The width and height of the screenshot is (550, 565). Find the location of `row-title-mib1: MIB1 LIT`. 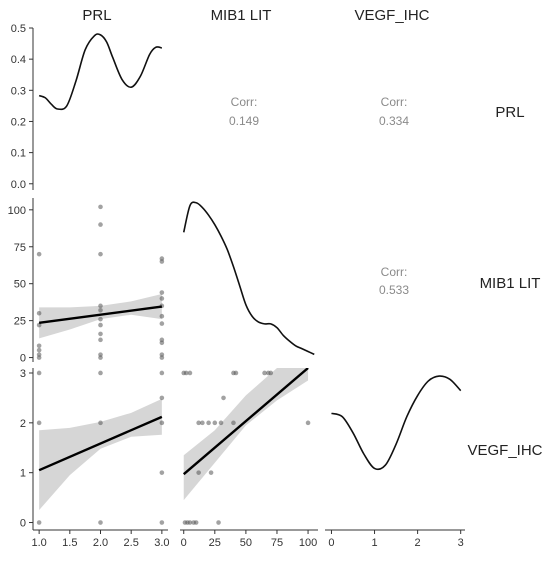

row-title-mib1: MIB1 LIT is located at coordinates (510, 283).